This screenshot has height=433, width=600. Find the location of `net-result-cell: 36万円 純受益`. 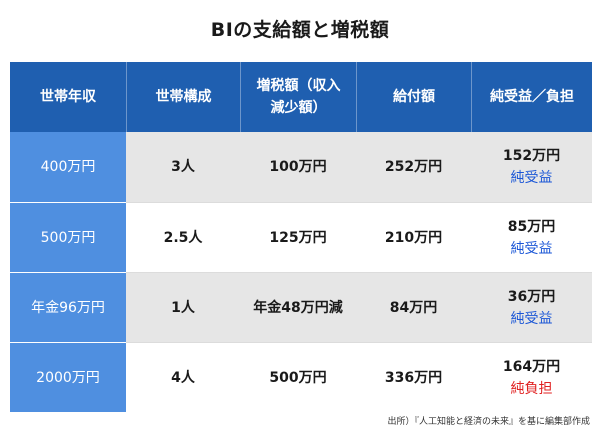

net-result-cell: 36万円 純受益 is located at coordinates (531, 307).